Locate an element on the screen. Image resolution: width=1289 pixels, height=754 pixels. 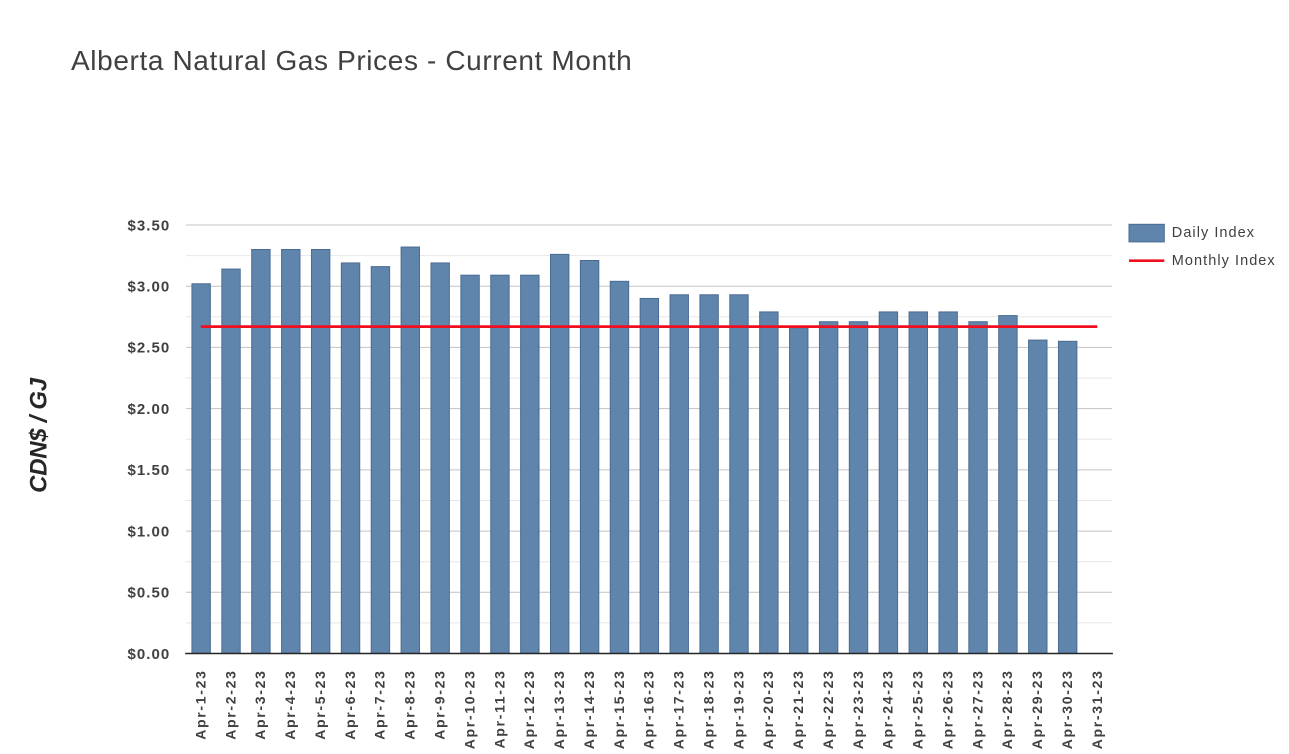
svg-text: Apr-3-23 is located at coordinates (260, 704).